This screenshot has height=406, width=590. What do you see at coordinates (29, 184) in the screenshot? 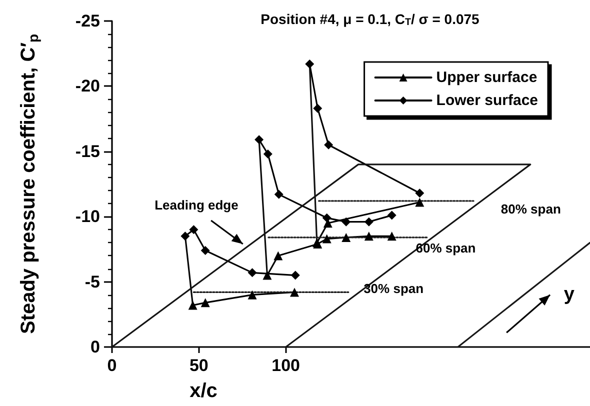
I see `y-axis-title: Steady pressure coefficient, C′p` at bounding box center [29, 184].